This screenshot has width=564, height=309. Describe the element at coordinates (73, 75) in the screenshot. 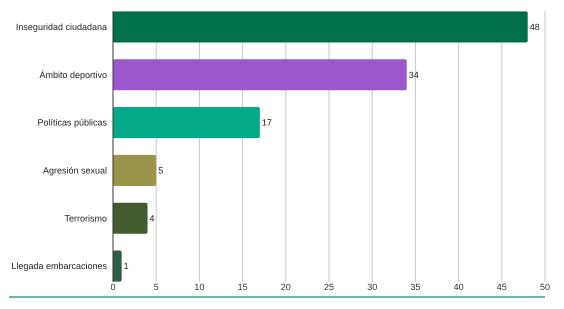

I see `y-tick-label: Ámbito deportivo` at that location.